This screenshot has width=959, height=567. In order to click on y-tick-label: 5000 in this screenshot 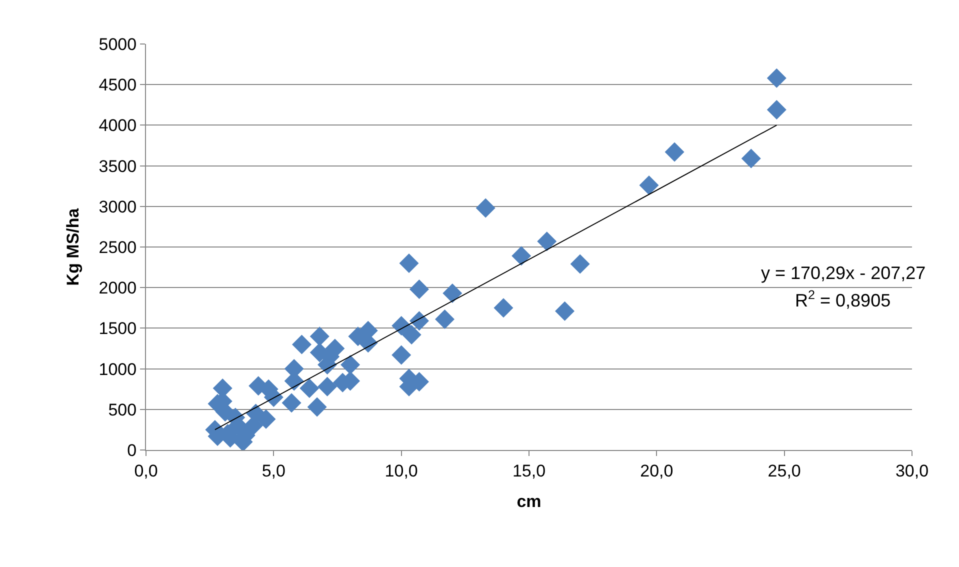, I will do `click(117, 44)`.